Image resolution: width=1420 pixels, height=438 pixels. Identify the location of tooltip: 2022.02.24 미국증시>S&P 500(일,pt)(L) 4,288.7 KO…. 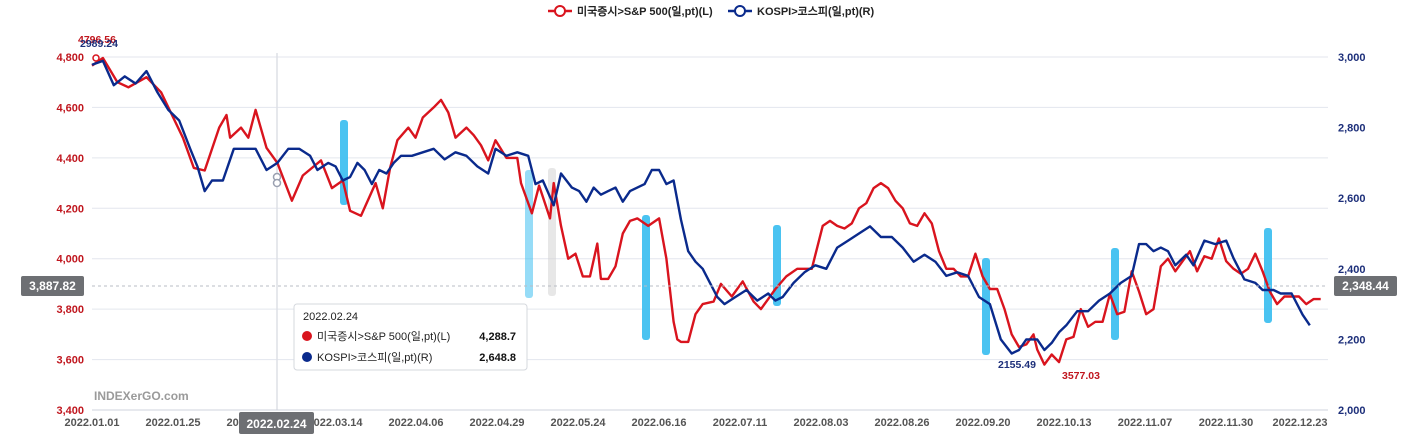
(410, 337).